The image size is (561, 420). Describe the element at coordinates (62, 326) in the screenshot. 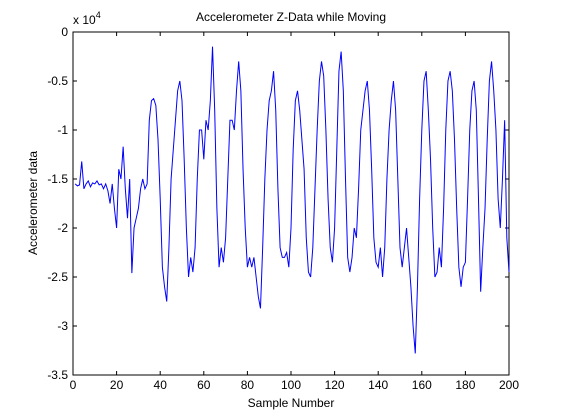

I see `y-tick-label: -3` at that location.